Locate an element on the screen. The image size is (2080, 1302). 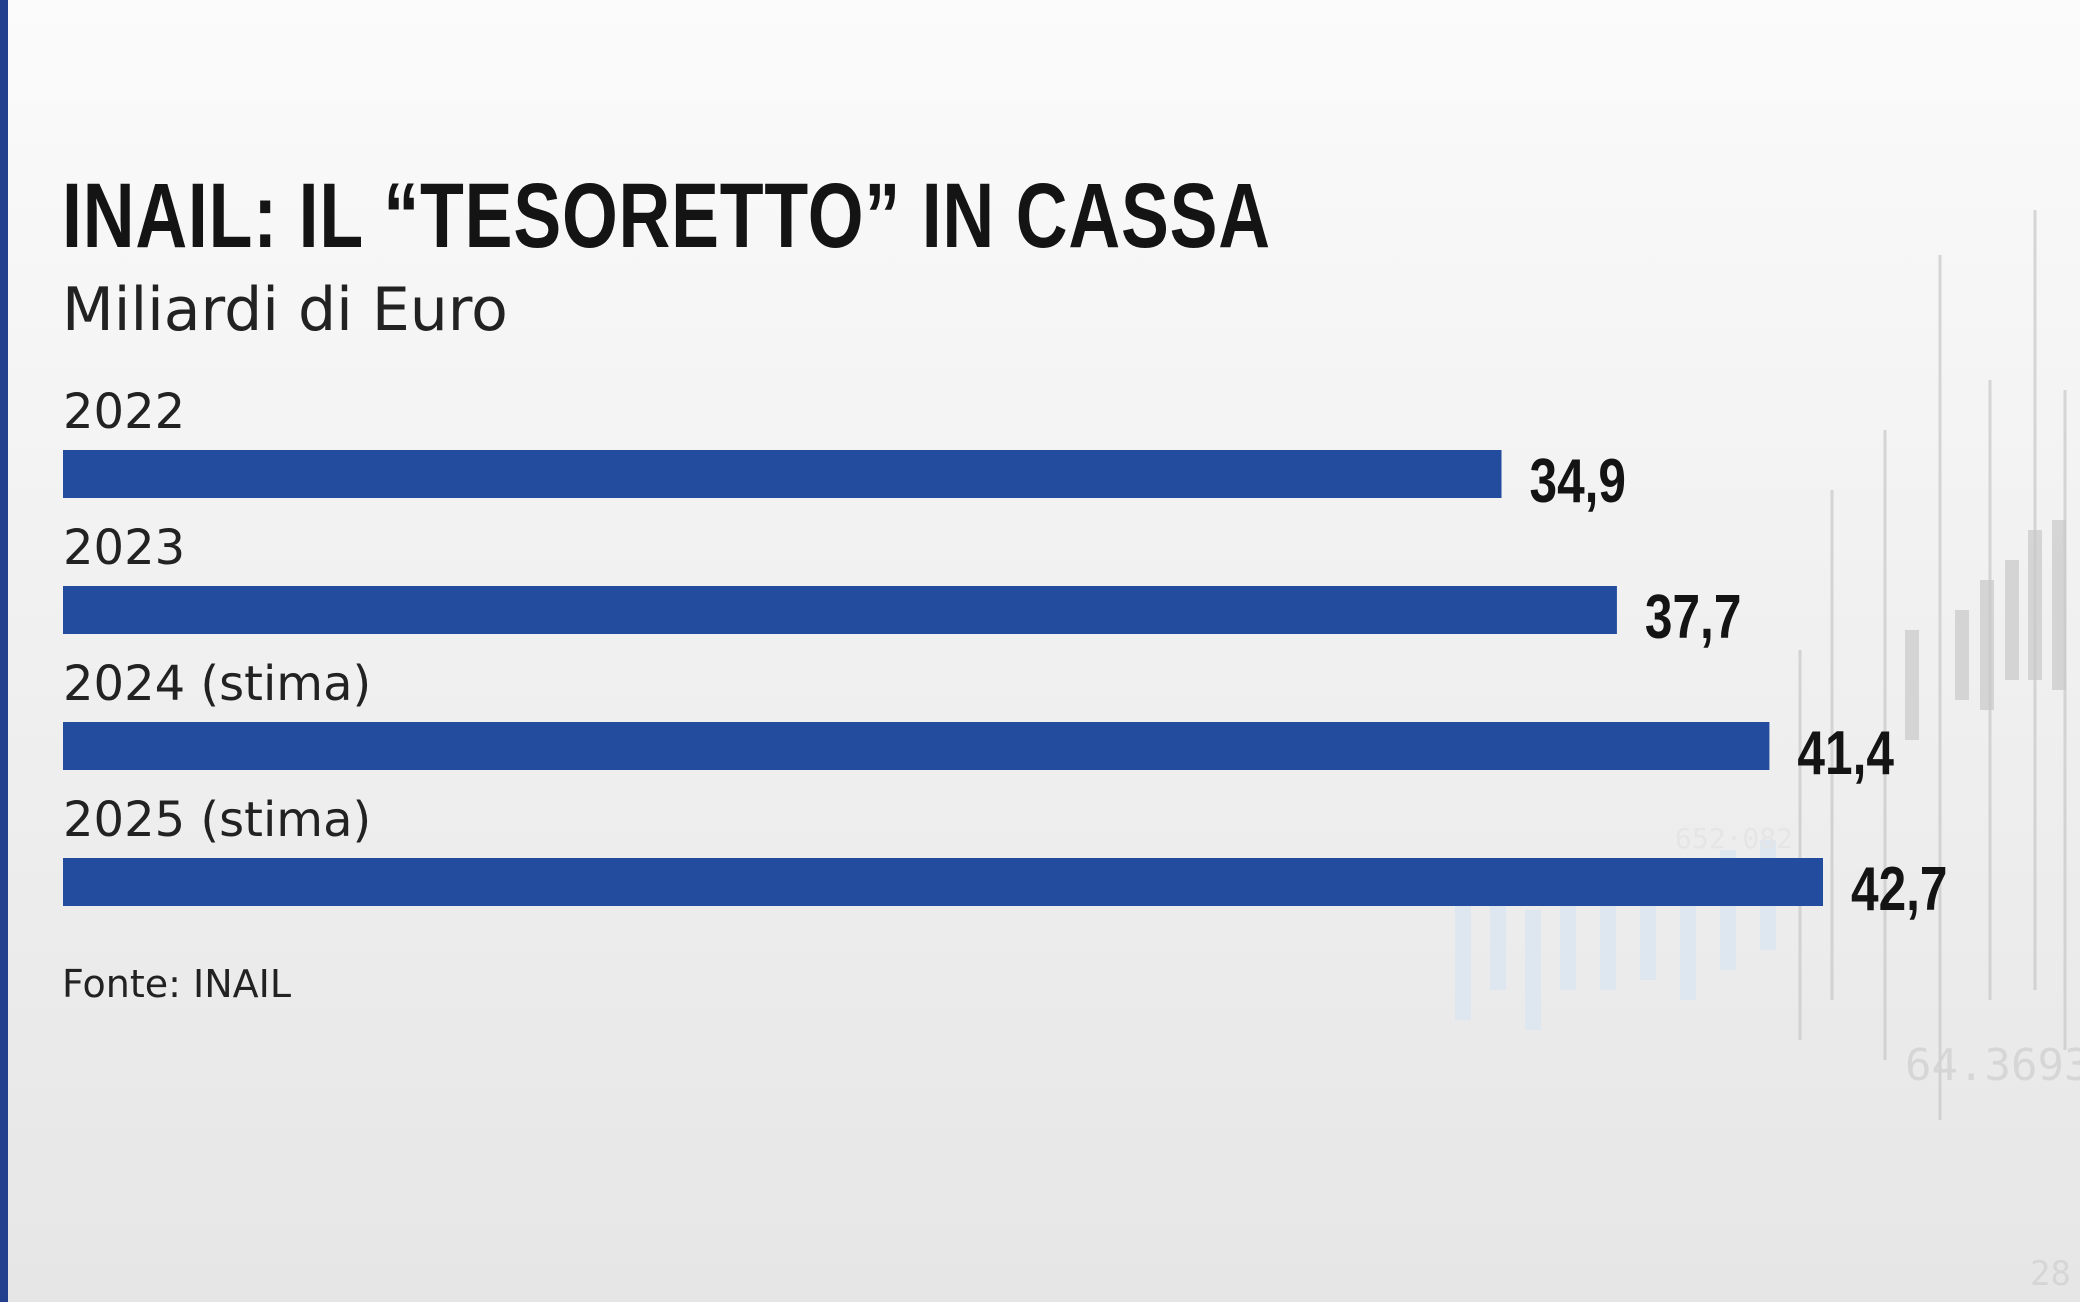
source-note: Fonte: INAIL is located at coordinates (177, 984).